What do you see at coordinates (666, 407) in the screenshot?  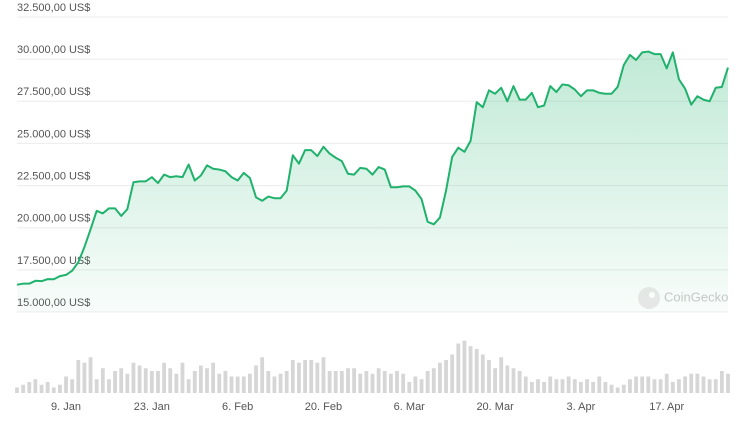 I see `x-tick-label: 17. Apr` at bounding box center [666, 407].